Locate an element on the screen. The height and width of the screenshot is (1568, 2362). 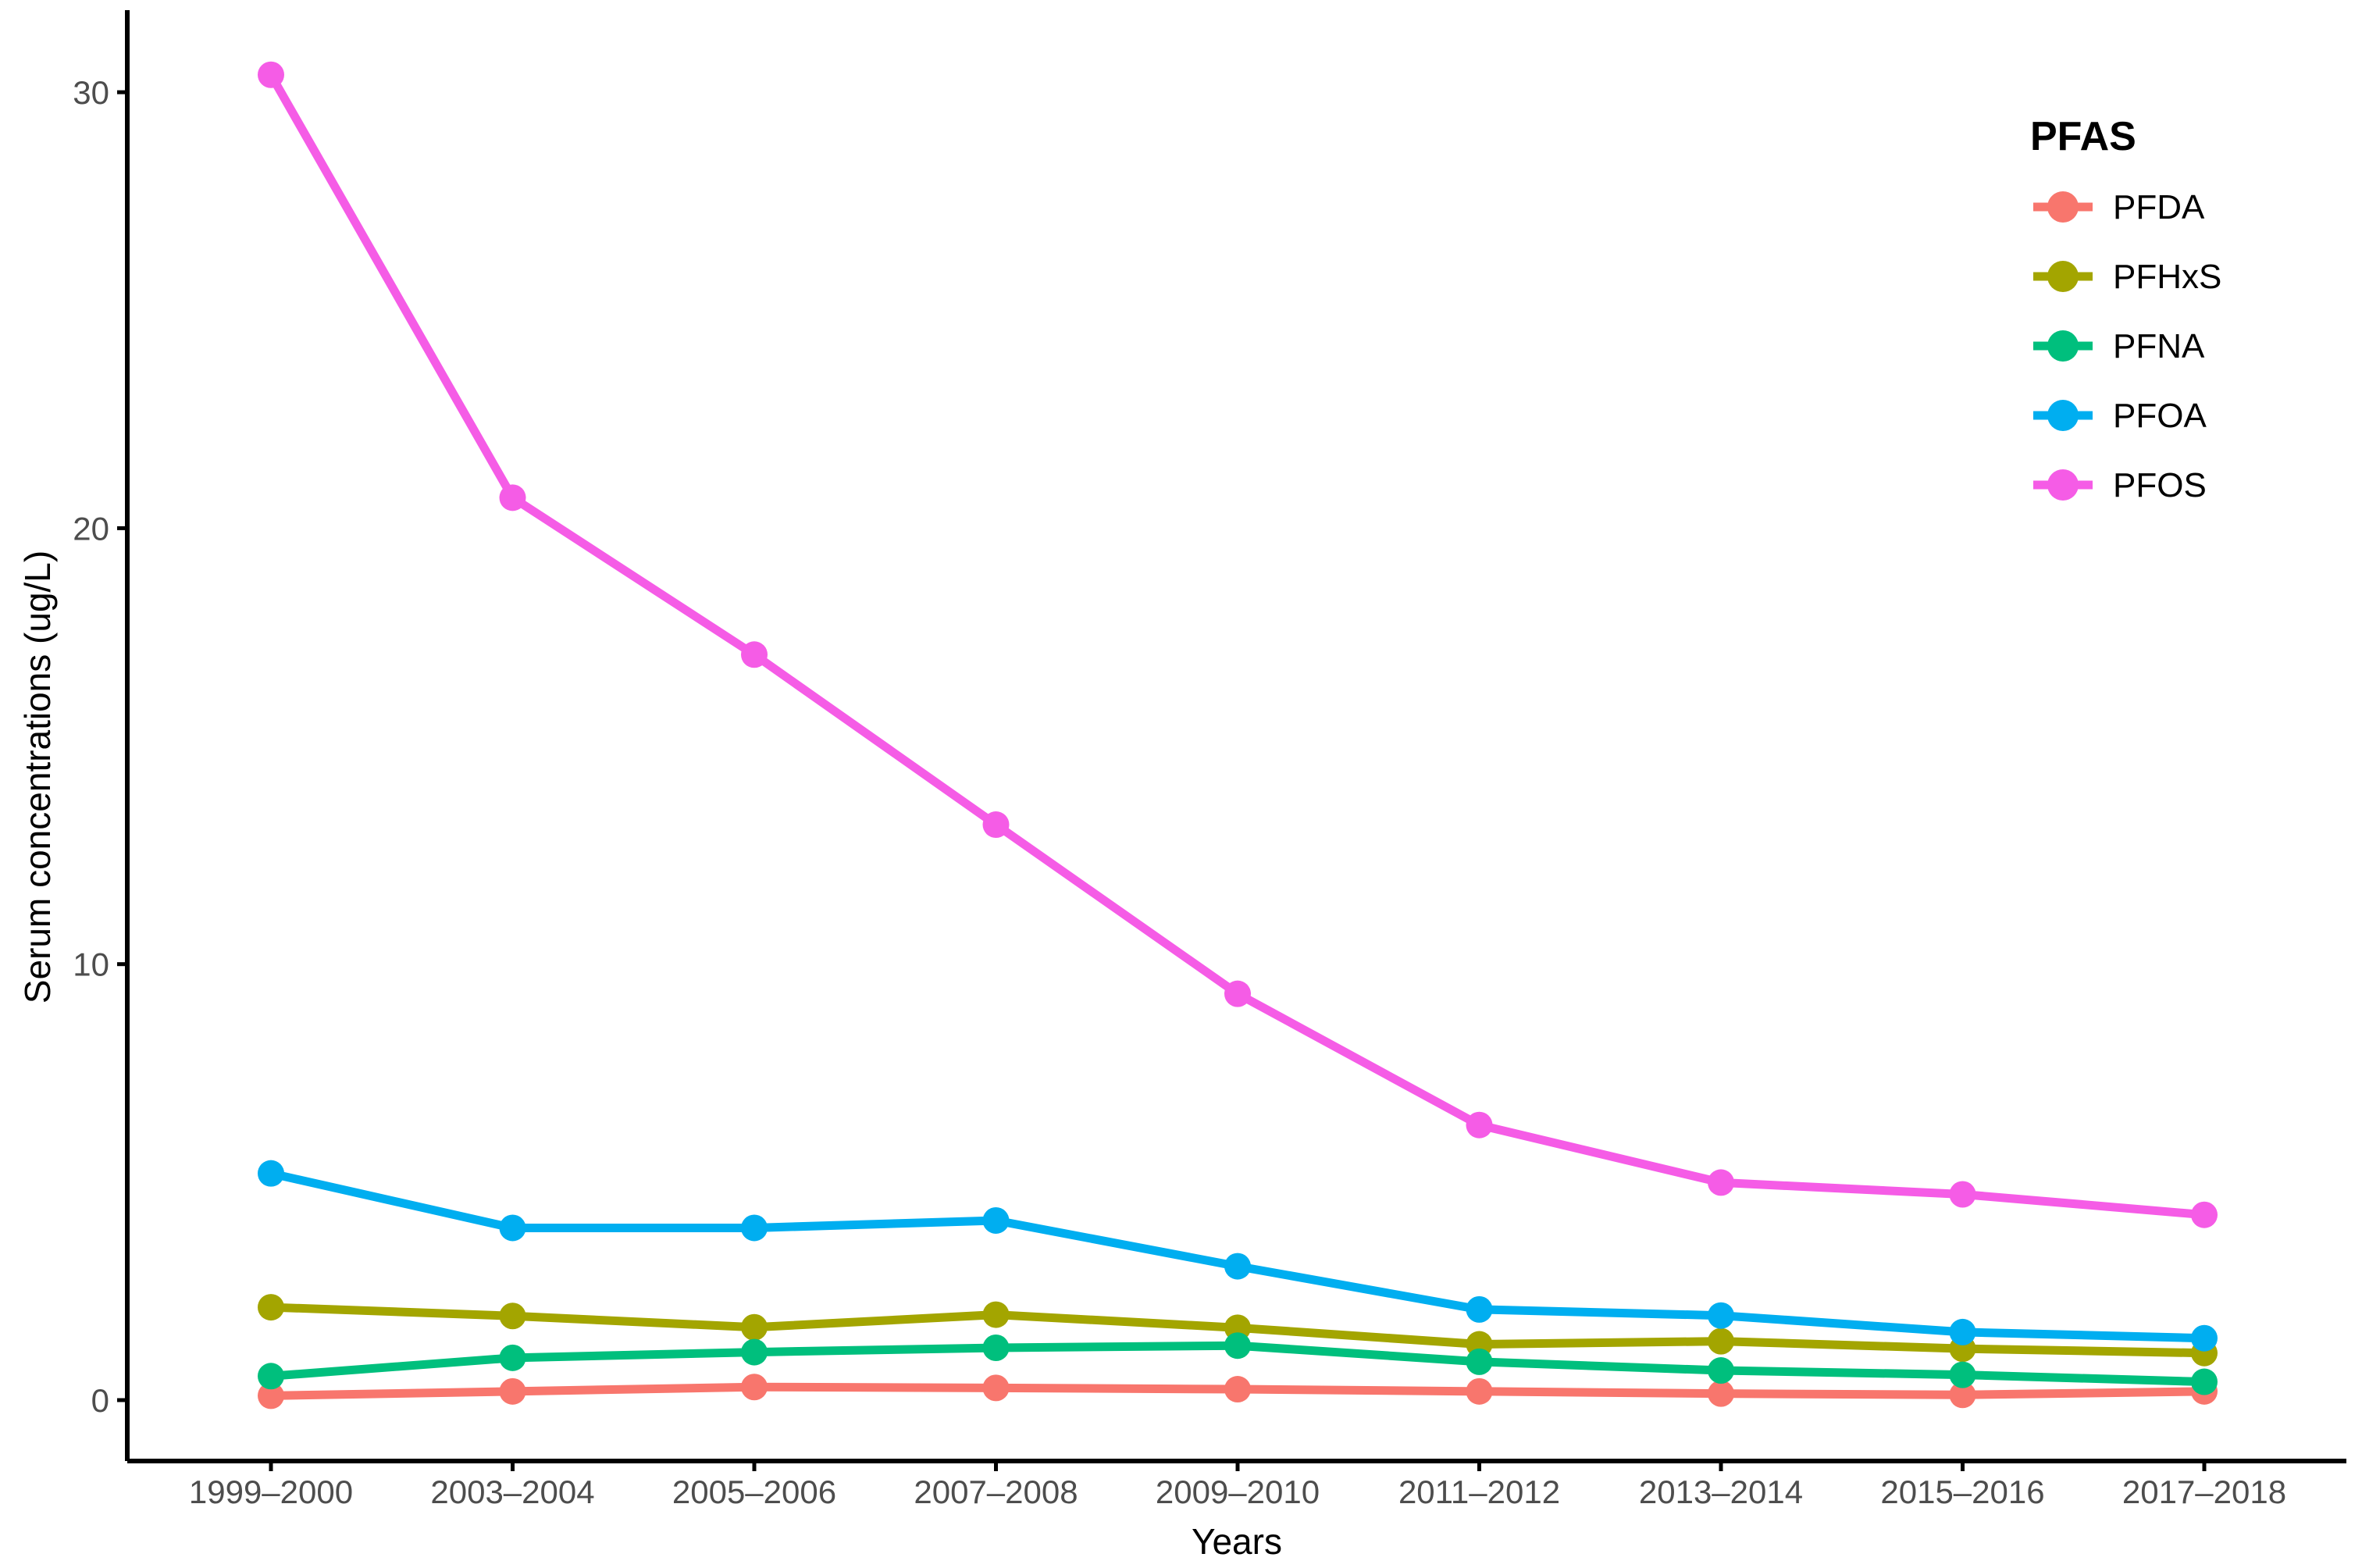
y-tick-label: 20 is located at coordinates (91, 528).